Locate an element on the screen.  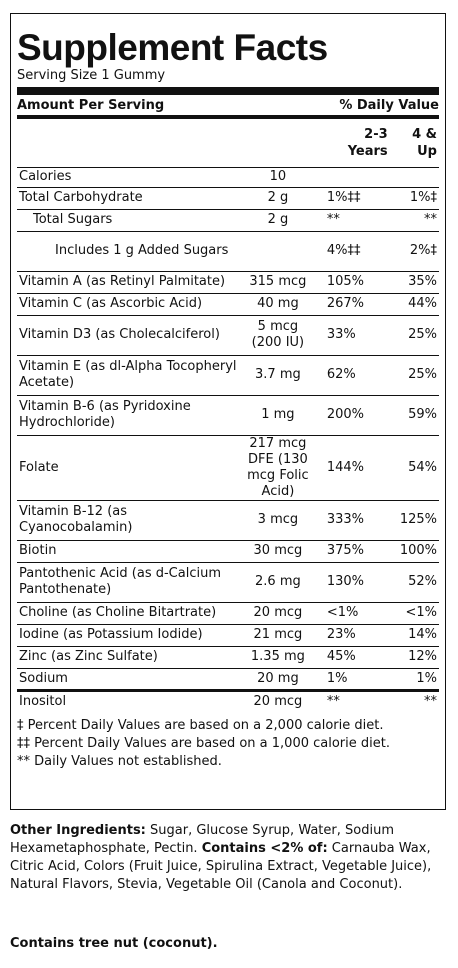
dv-2-3-years: <1% is located at coordinates (354, 613).